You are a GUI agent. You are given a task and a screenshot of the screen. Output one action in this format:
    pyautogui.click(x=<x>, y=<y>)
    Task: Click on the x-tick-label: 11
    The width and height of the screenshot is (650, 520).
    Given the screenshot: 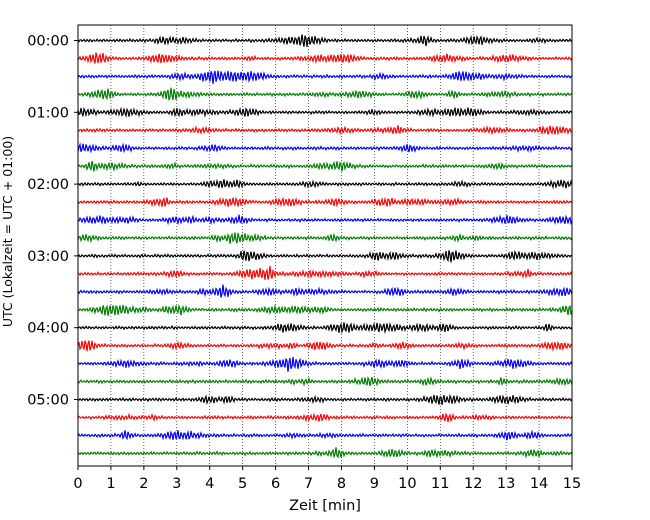 What is the action you would take?
    pyautogui.click(x=440, y=484)
    